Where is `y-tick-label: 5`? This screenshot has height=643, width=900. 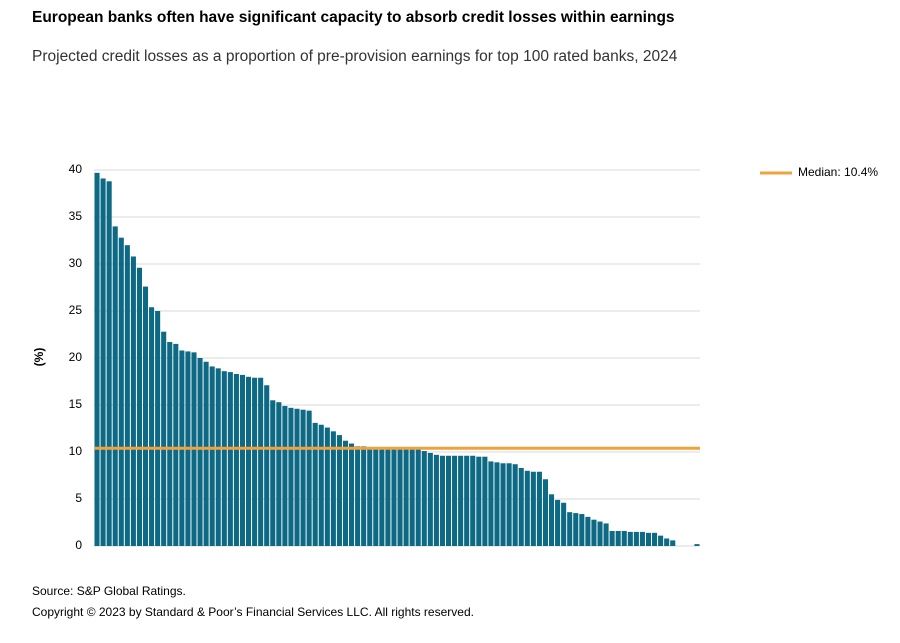
y-tick-label: 5 is located at coordinates (78, 498).